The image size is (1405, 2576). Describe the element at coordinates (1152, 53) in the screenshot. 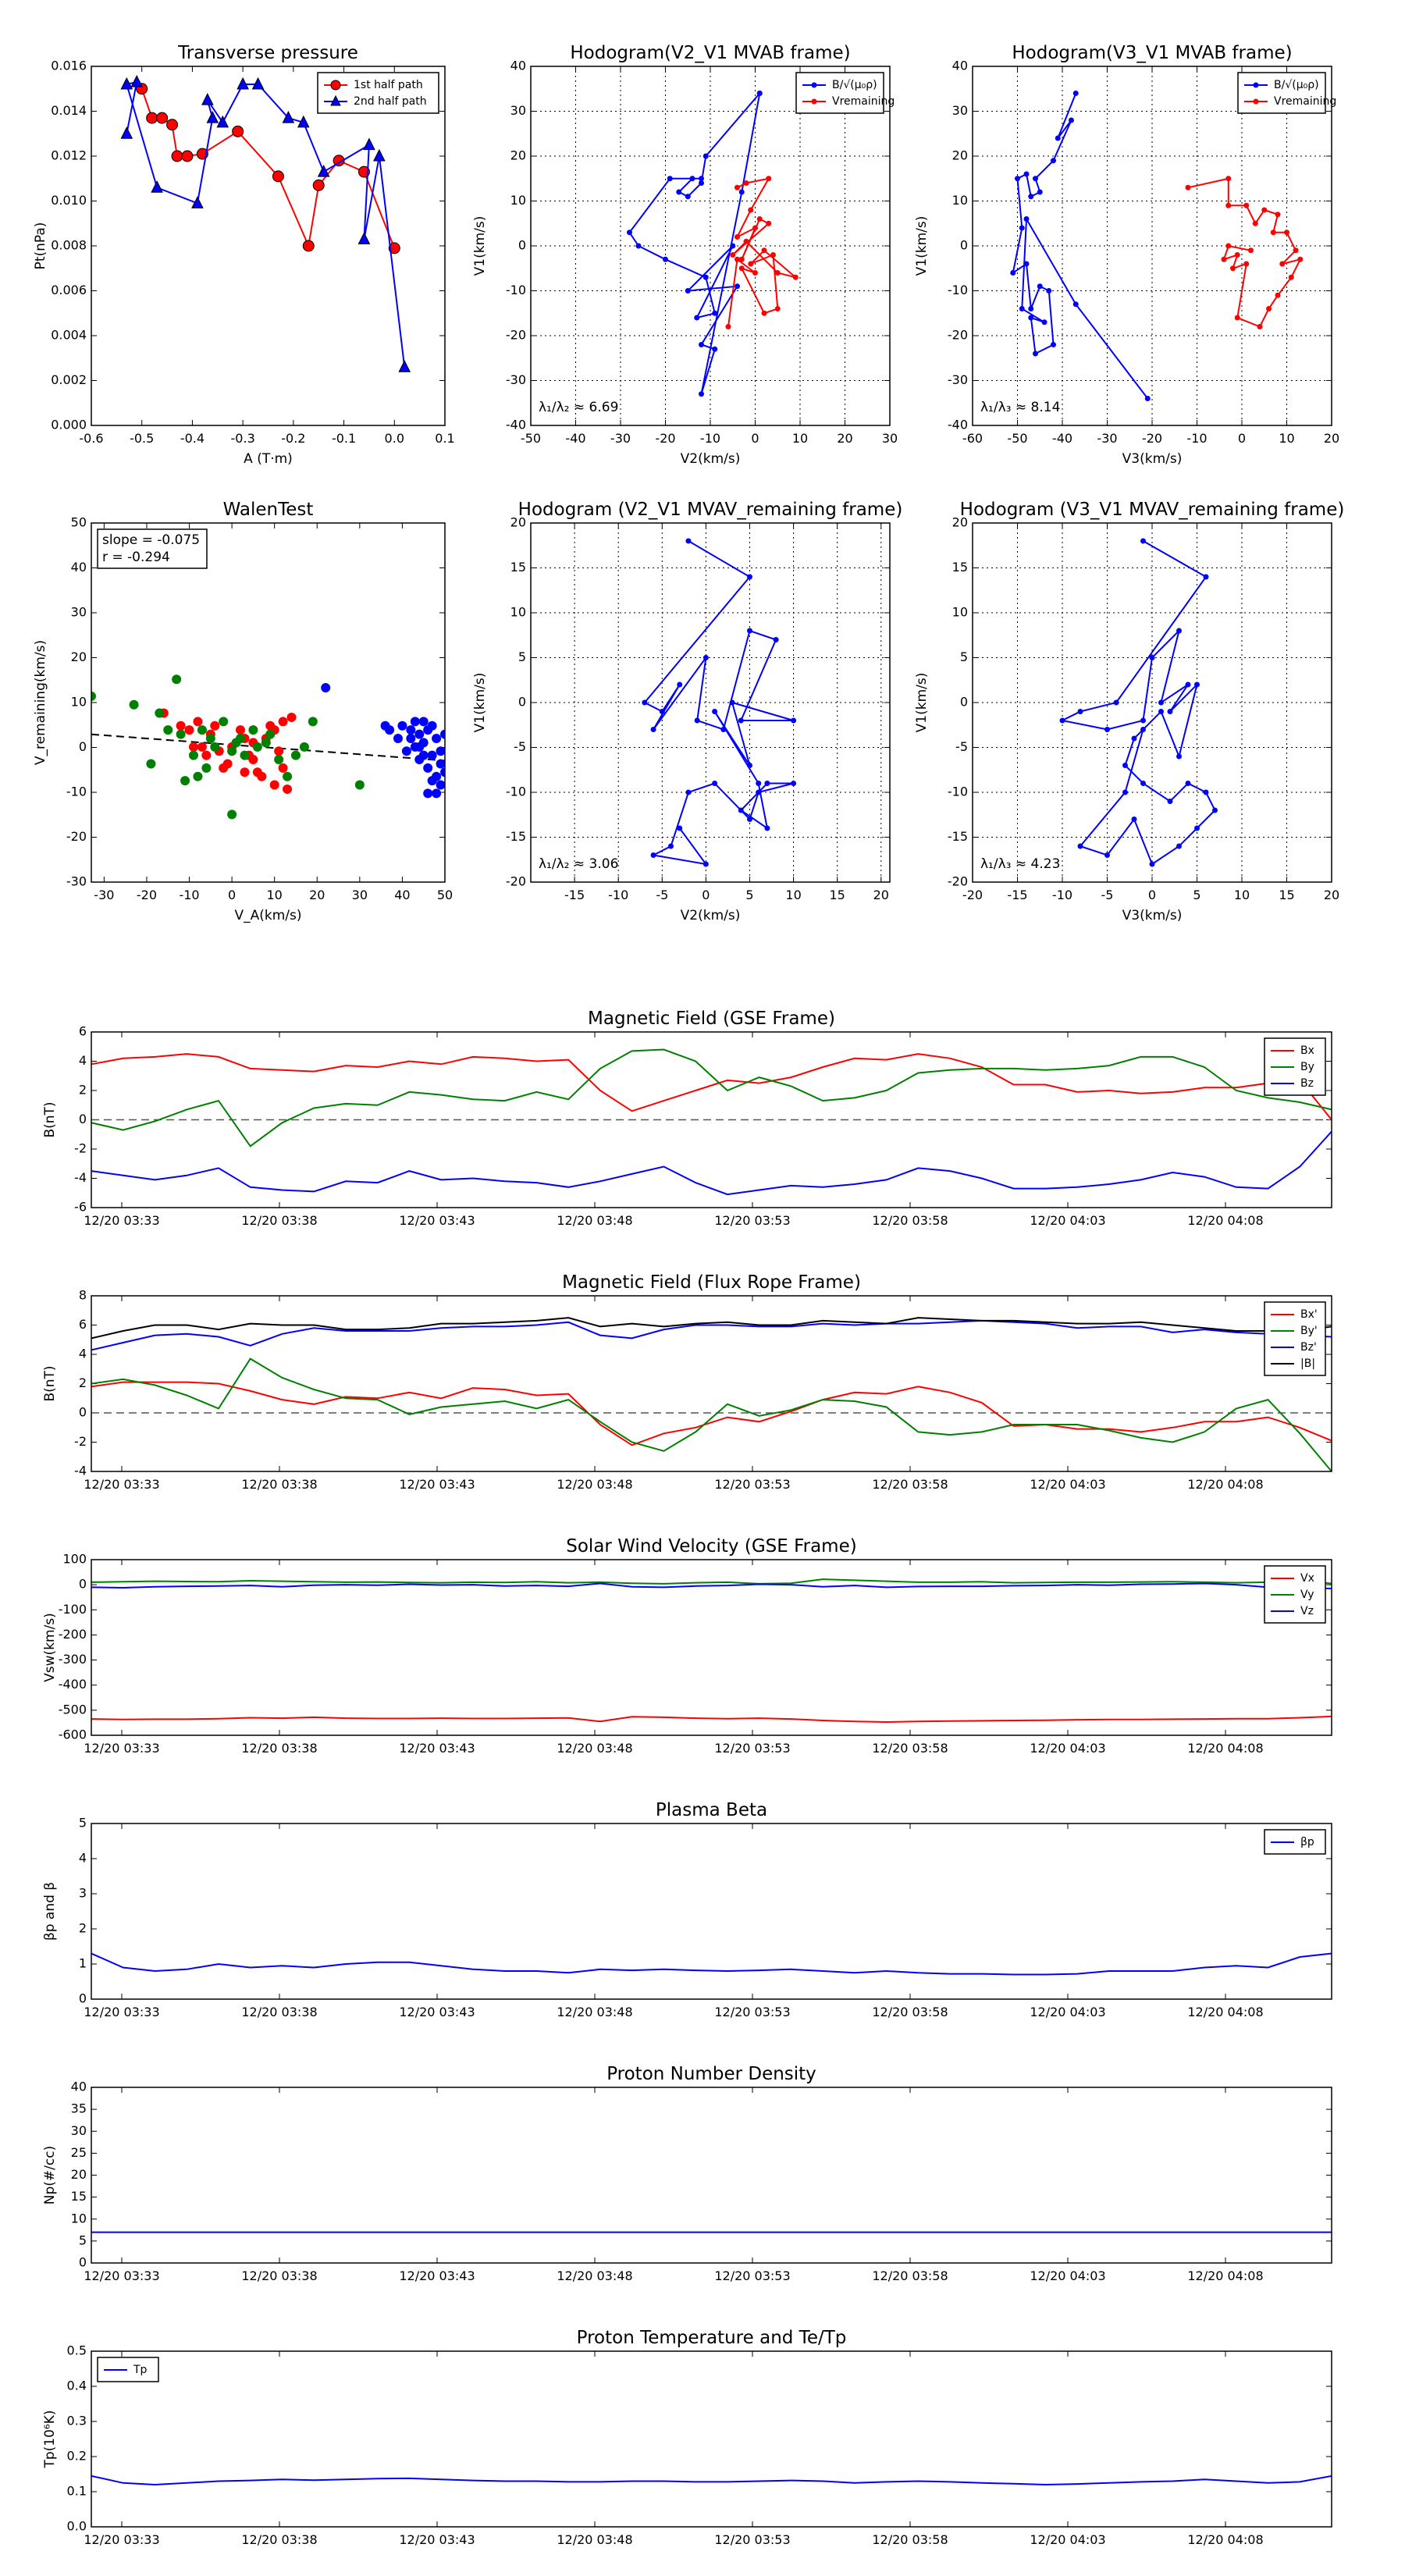

I see `chart-title: Hodogram(V3_V1 MVAB frame)` at that location.